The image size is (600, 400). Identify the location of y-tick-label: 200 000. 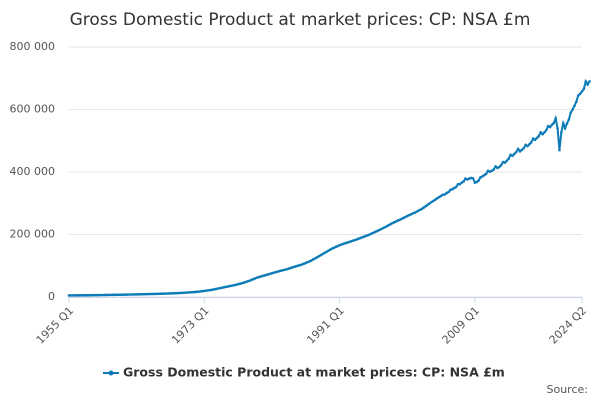
(33, 234).